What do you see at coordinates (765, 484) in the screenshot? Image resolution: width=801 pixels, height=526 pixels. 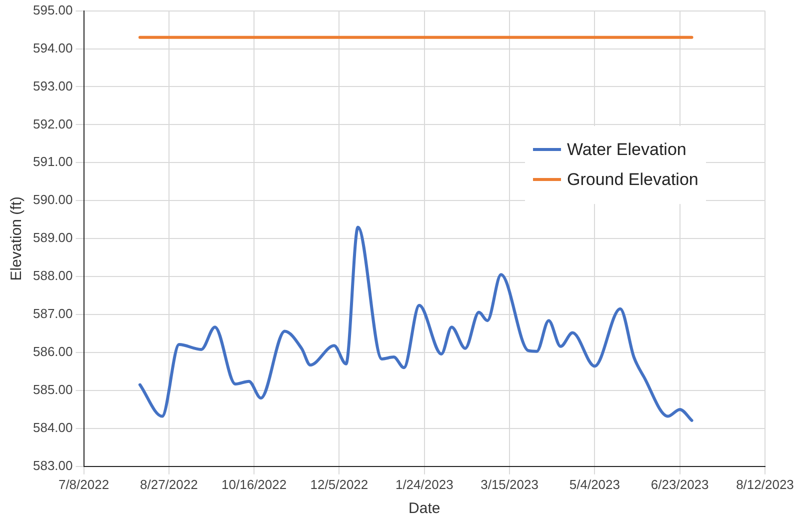 I see `x-tick-label: 8/12/2023` at bounding box center [765, 484].